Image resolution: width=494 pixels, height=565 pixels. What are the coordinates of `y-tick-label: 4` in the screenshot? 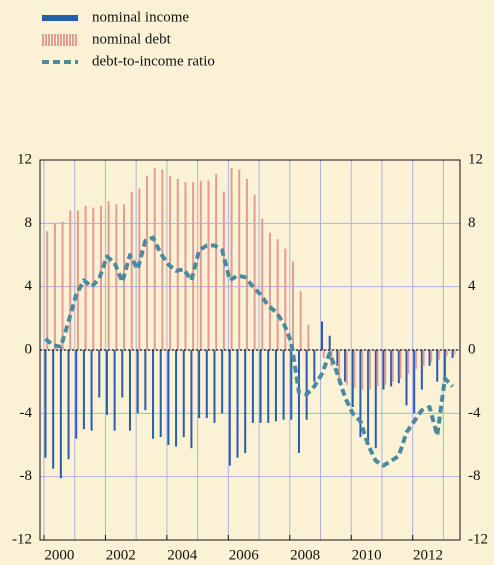 It's located at (29, 286).